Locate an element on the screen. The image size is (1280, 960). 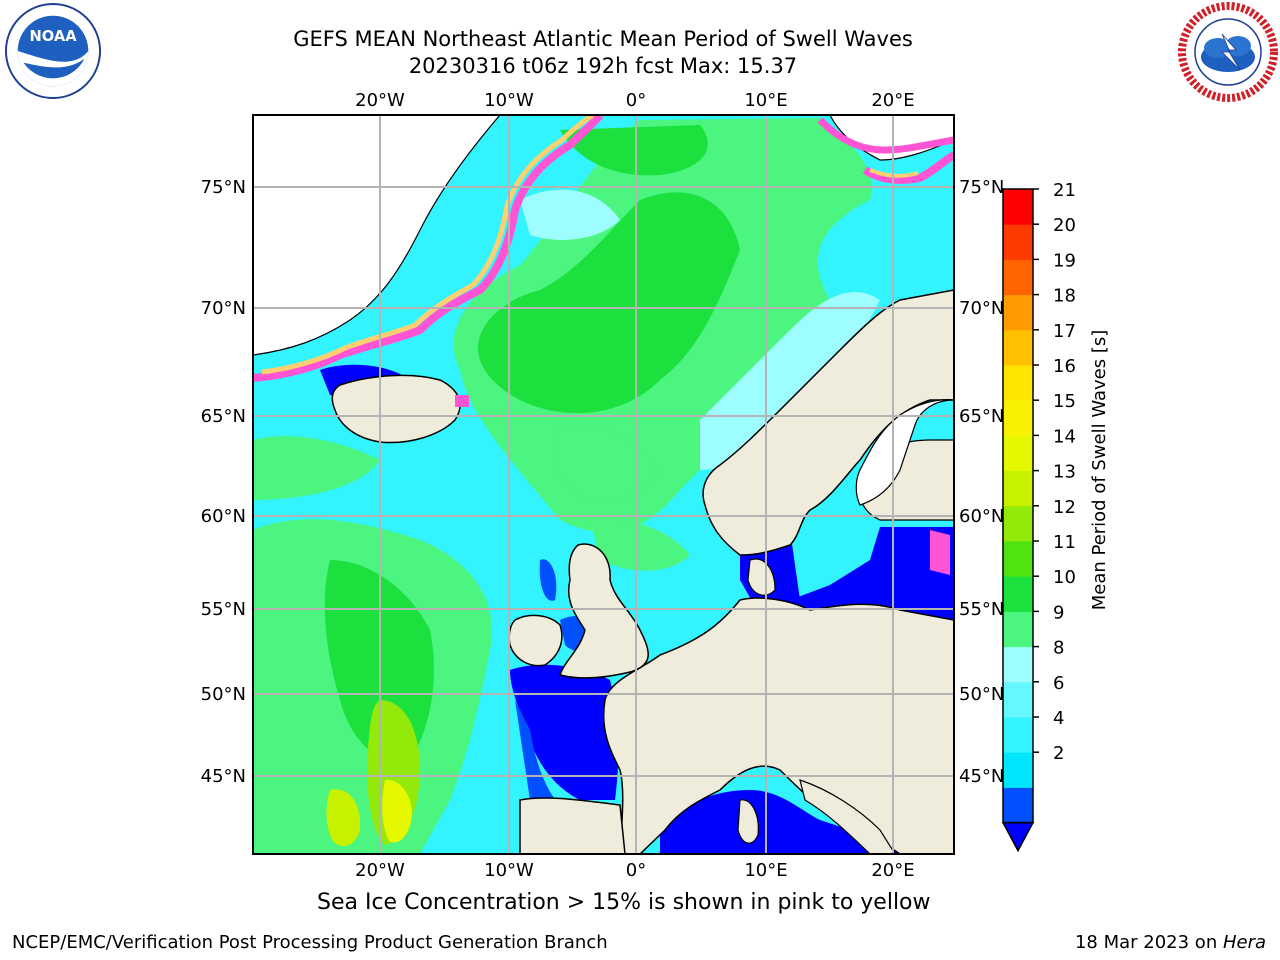
colorbar: 21 20 19 18 17 16 15 14 13 12 11 10 9 8 6 4 2 is located at coordinates (1038, 516).